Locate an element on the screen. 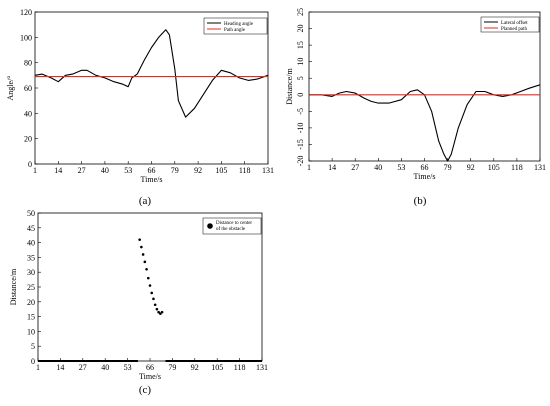  y-tick-label: 100 is located at coordinates (26, 37).